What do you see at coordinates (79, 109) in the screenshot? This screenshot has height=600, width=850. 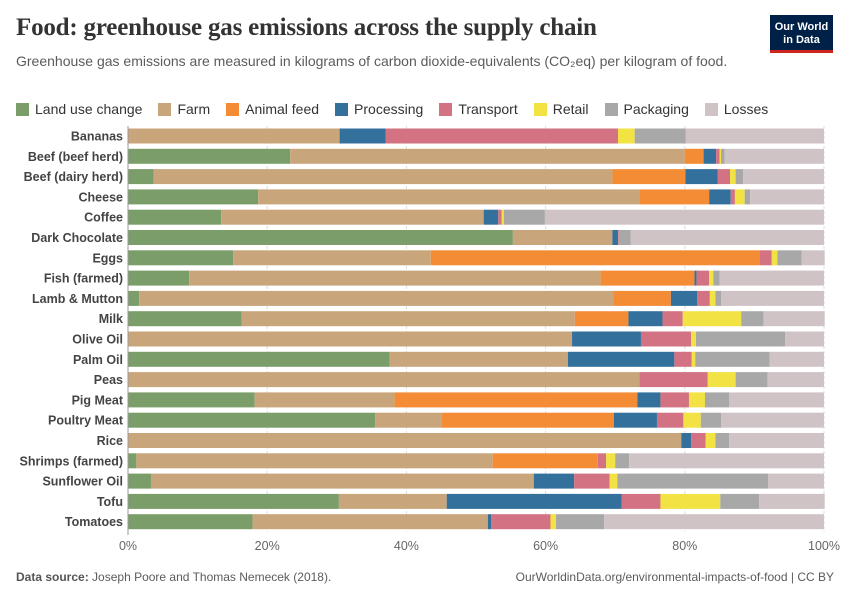 I see `legend-item: Land use change` at bounding box center [79, 109].